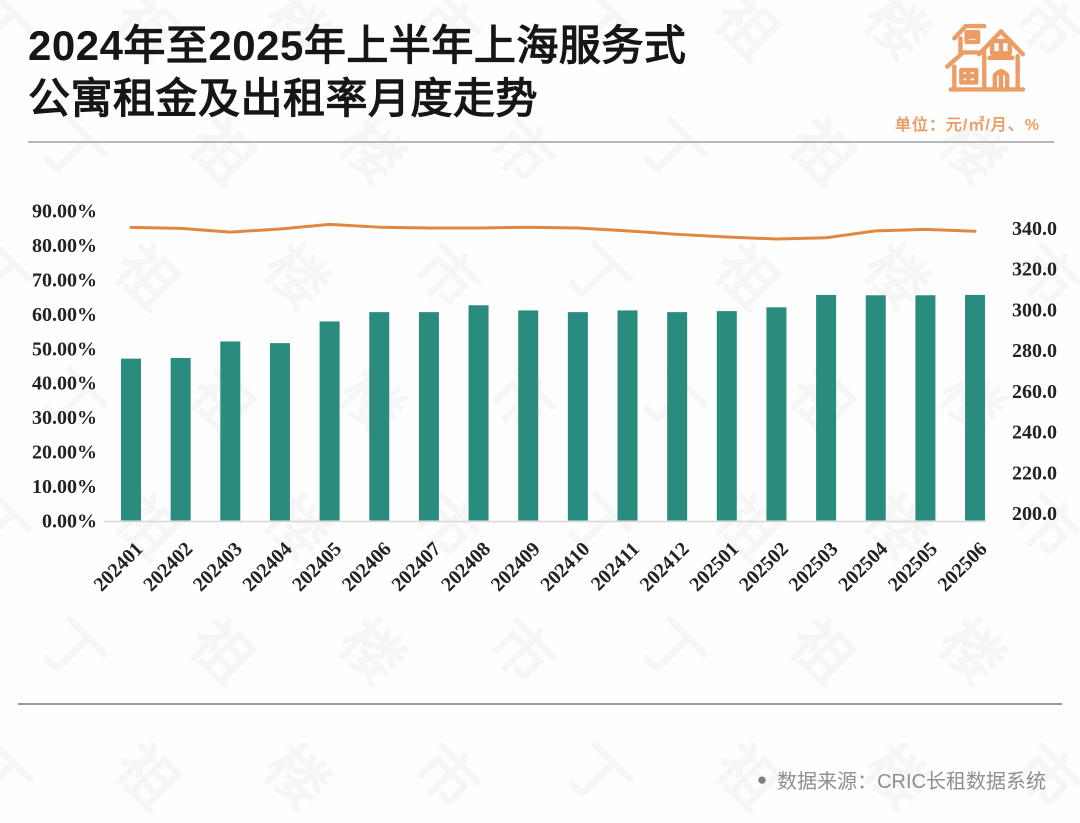 Image resolution: width=1080 pixels, height=823 pixels. What do you see at coordinates (466, 567) in the screenshot?
I see `x-axis-category-label: 202408` at bounding box center [466, 567].